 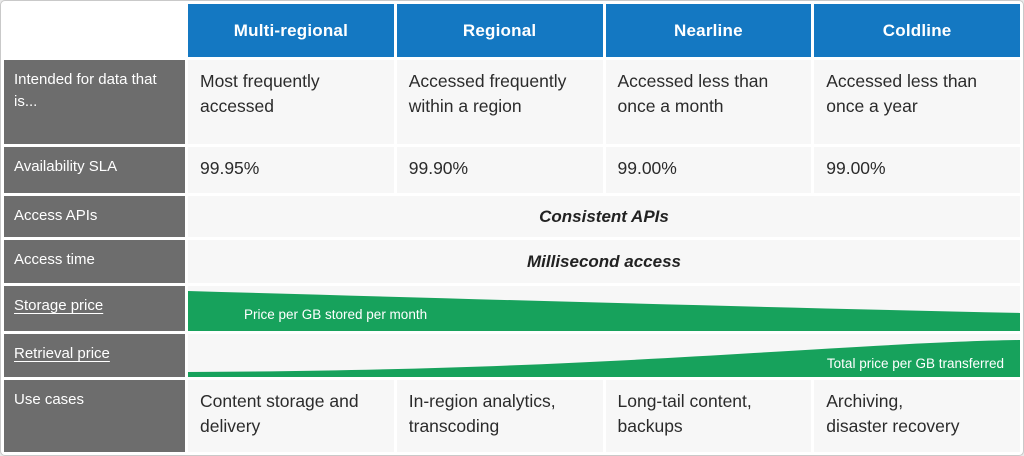 I want to click on storage-price-wedge: Price per GB stored per month, so click(x=604, y=308).